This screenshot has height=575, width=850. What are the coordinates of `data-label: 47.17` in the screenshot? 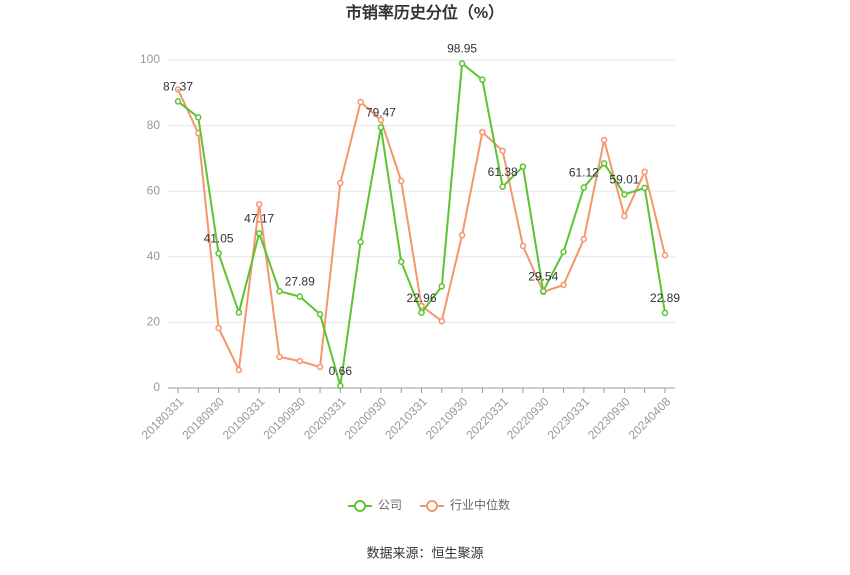 It's located at (259, 218).